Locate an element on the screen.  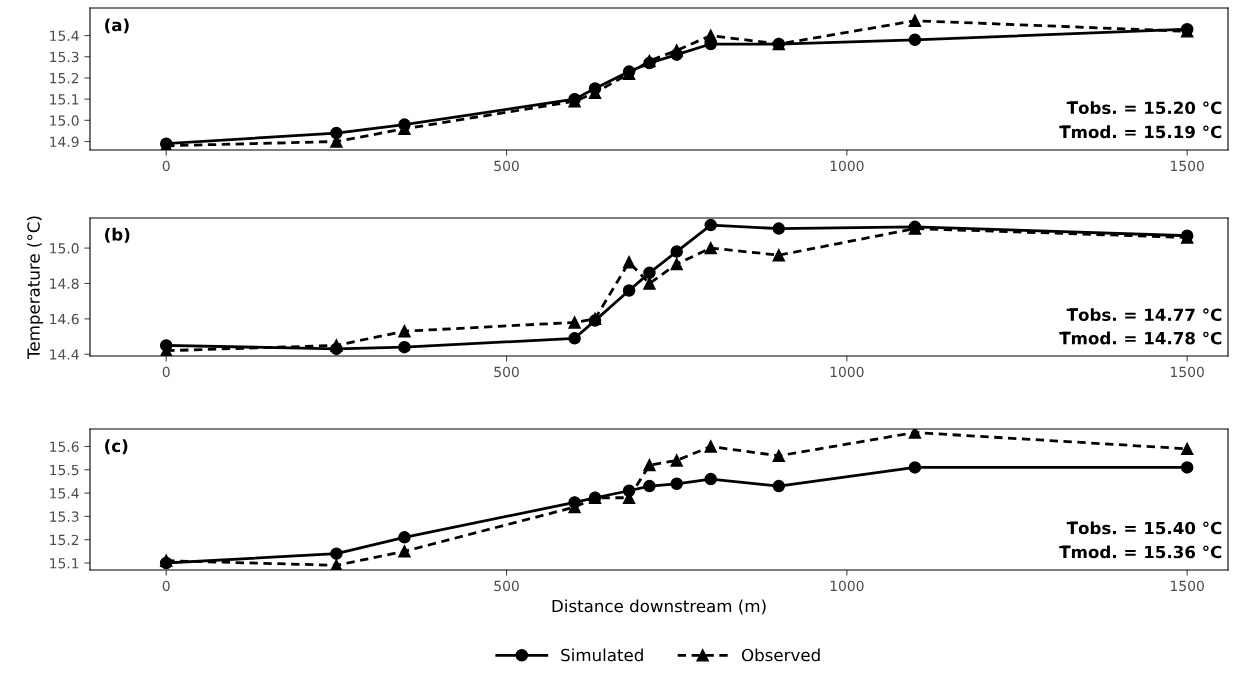
annotation: T̅mod. = 15.36 °C is located at coordinates (1140, 552).